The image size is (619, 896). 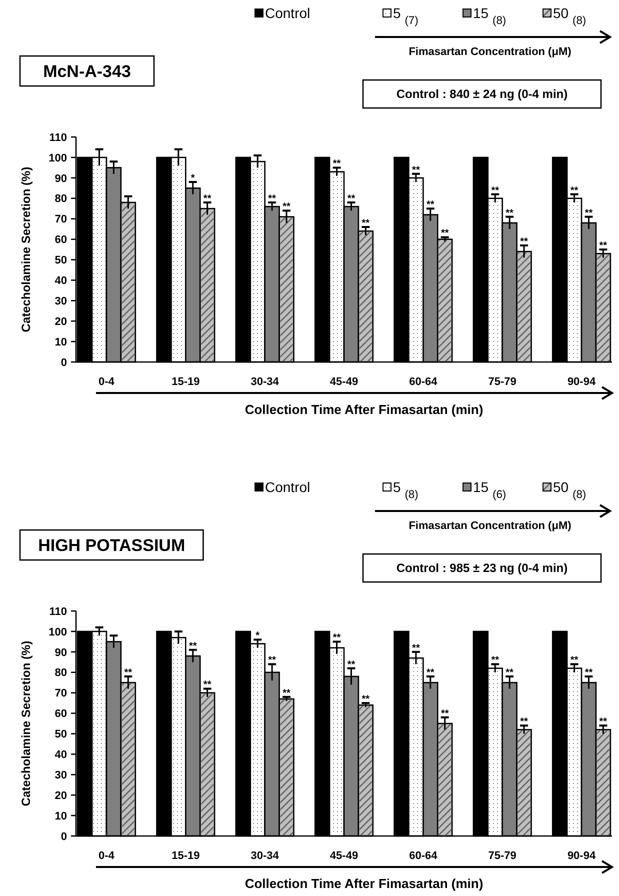 I want to click on chart-title: HIGH POTASSIUM, so click(x=112, y=545).